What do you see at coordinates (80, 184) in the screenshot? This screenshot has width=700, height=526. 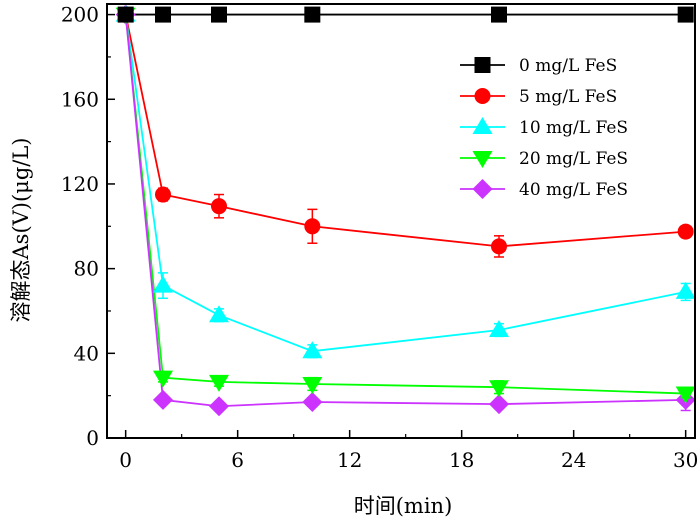 I see `y-tick-label: 120` at bounding box center [80, 184].